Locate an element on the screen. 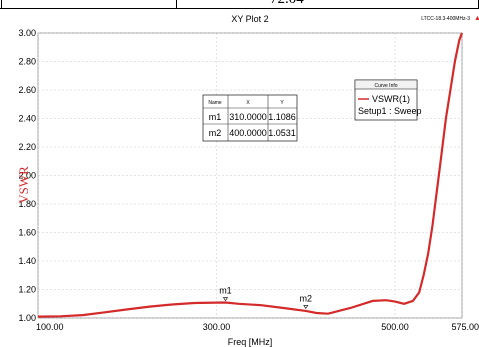  y-tick-label: 1.40 is located at coordinates (27, 261).